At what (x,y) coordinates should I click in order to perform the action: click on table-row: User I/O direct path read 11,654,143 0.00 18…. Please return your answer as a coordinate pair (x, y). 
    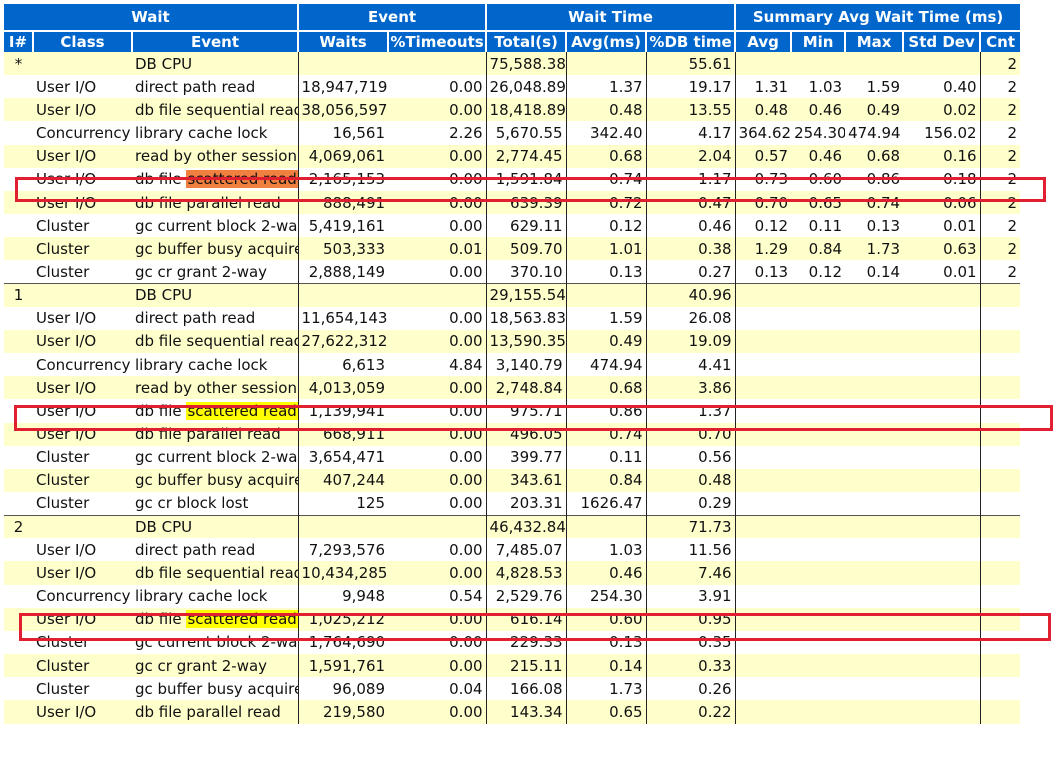
    Looking at the image, I should click on (512, 318).